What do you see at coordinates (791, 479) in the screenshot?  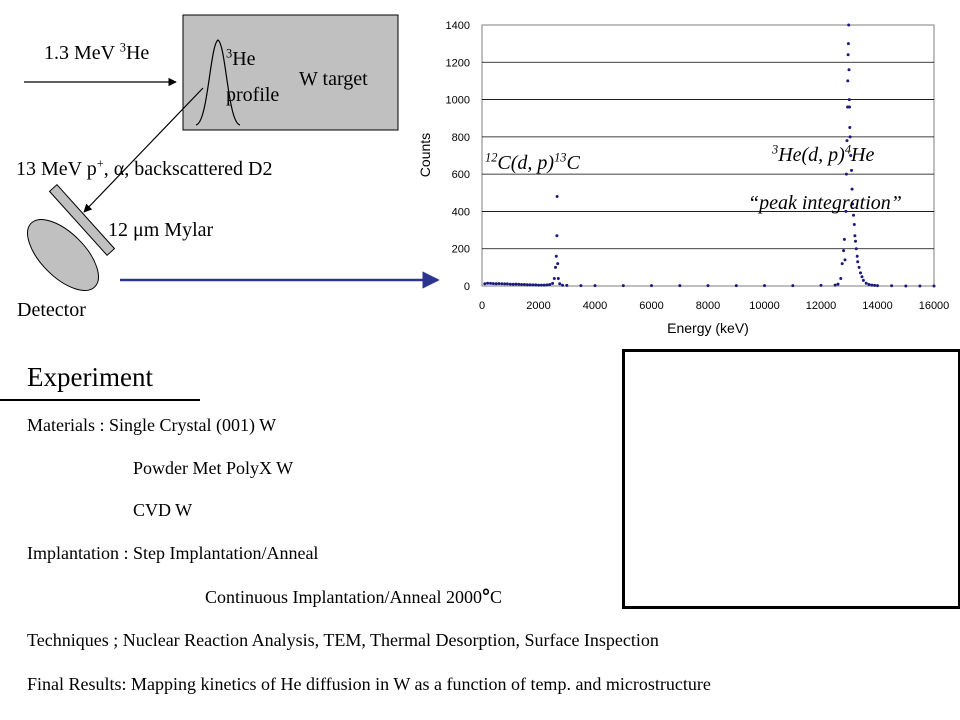 I see `image-placeholder-box` at bounding box center [791, 479].